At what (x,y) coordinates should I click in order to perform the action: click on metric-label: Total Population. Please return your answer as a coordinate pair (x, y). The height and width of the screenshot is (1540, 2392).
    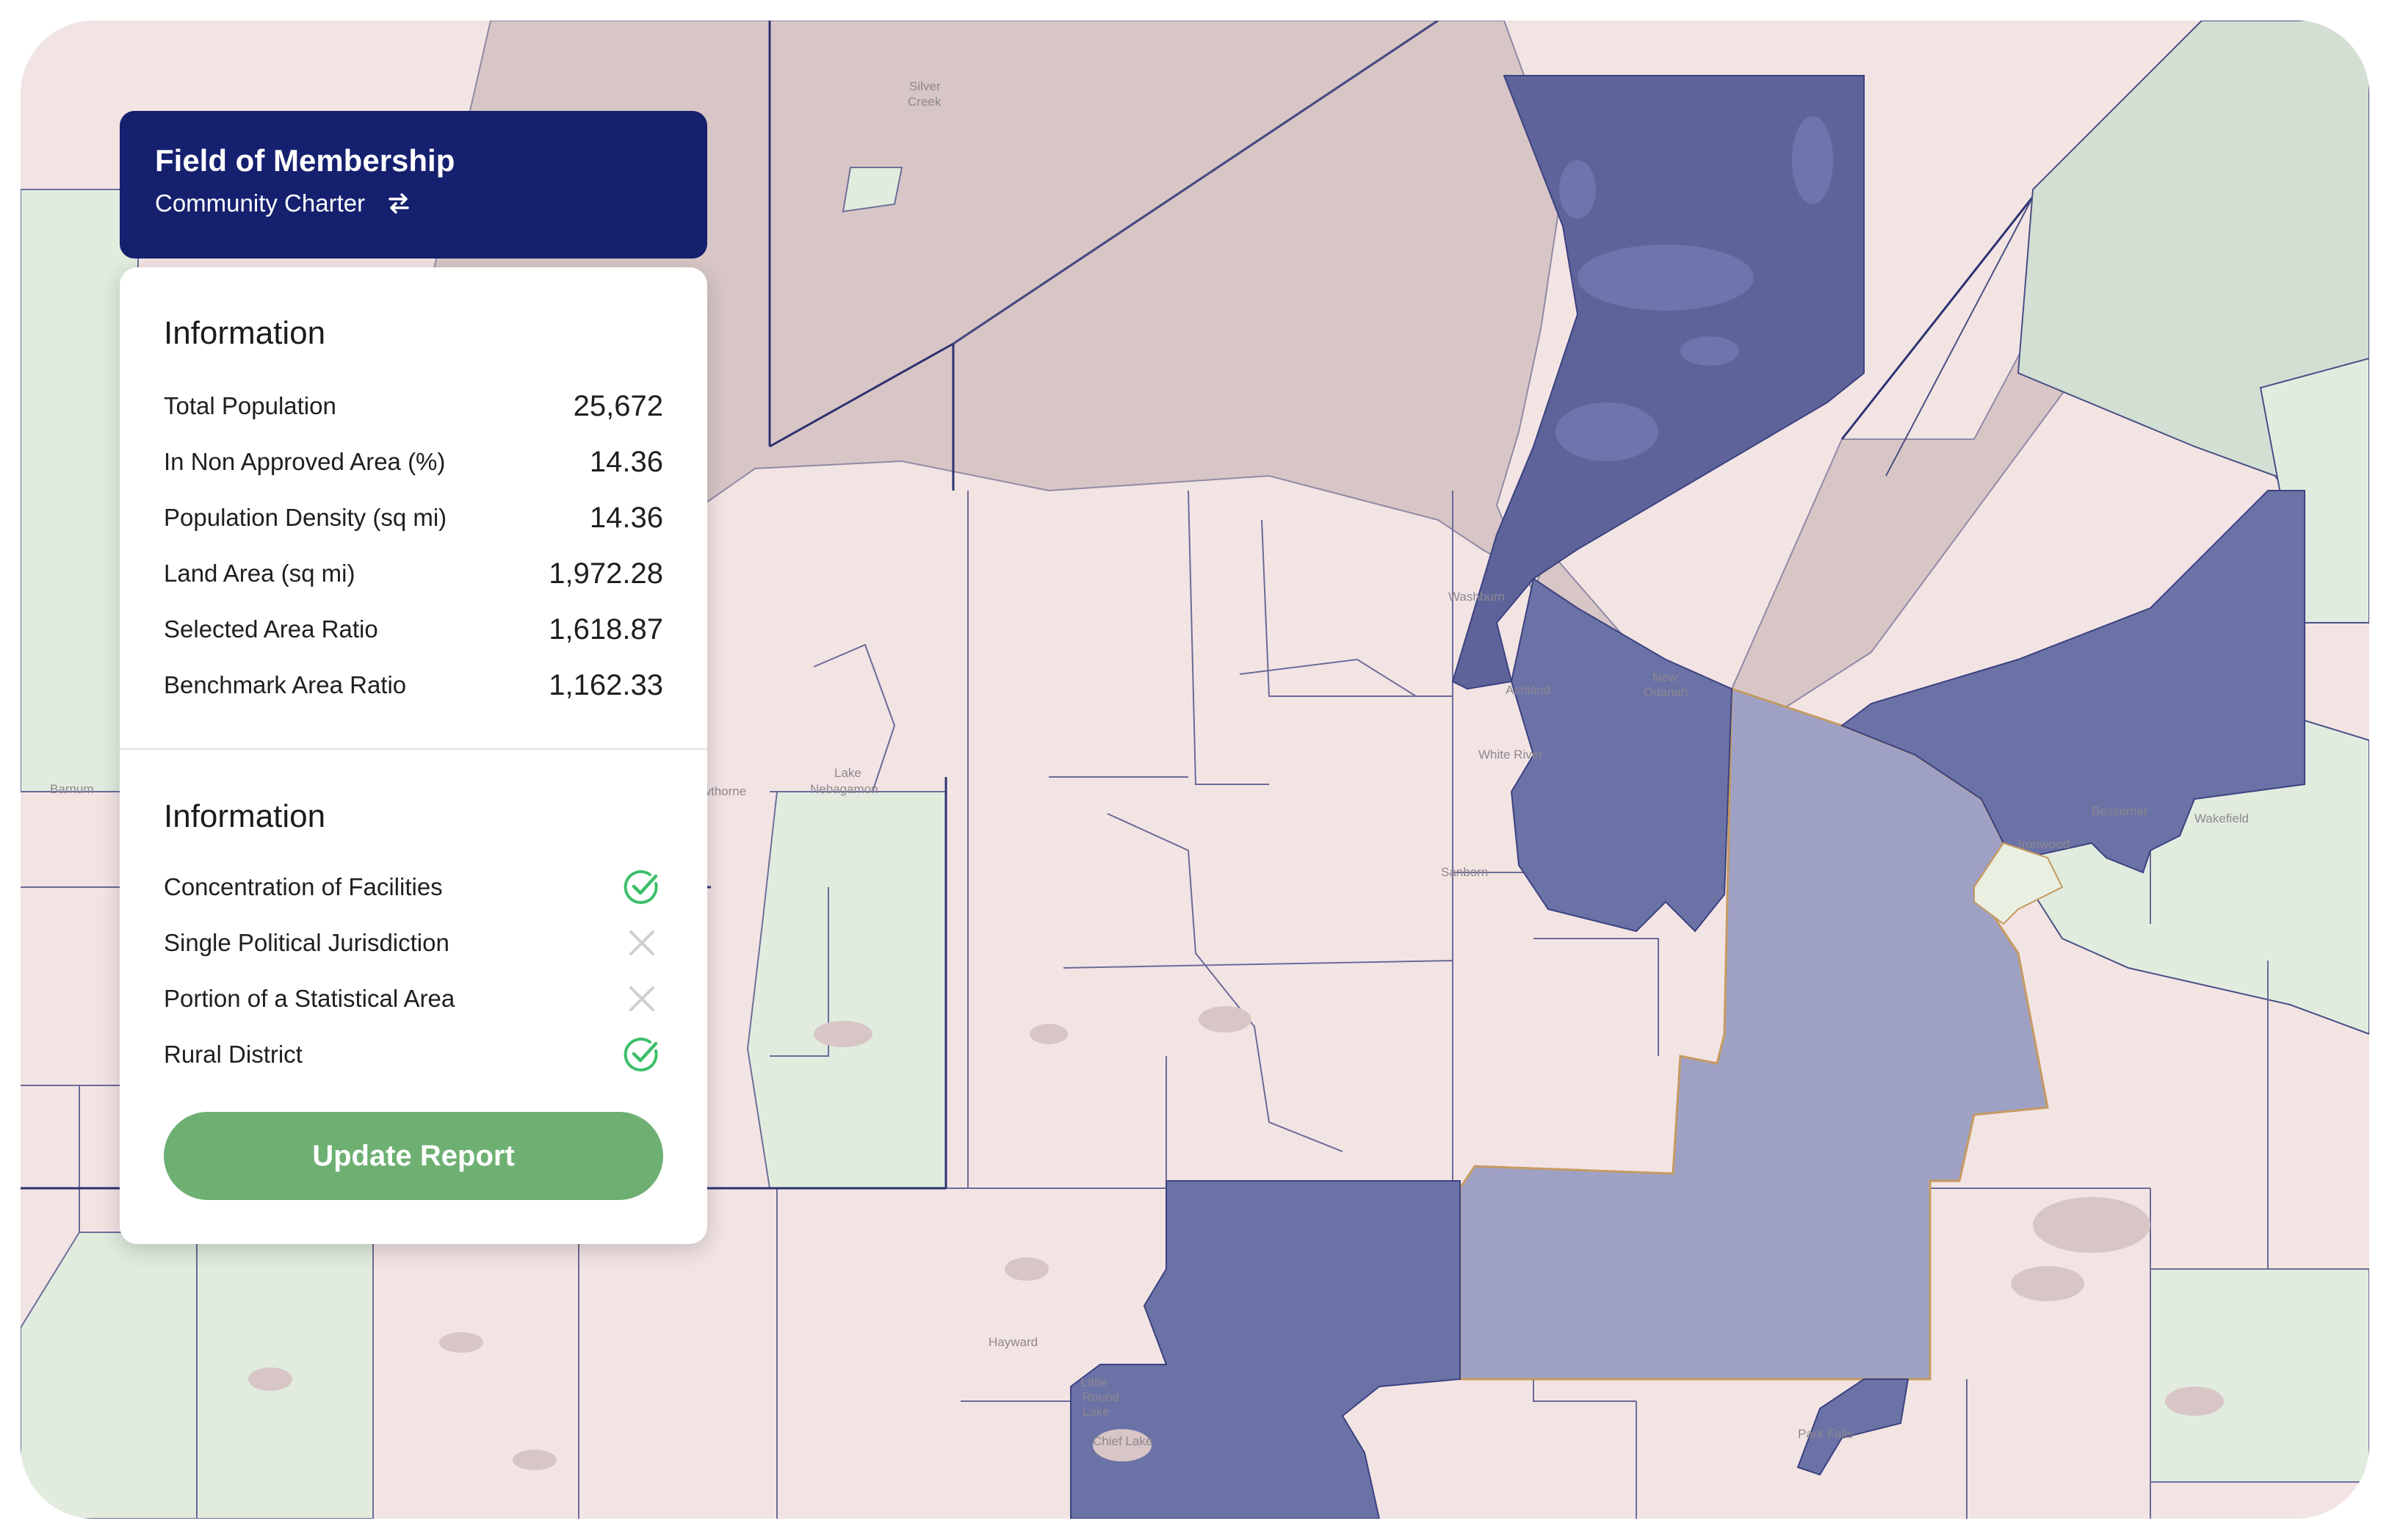
    Looking at the image, I should click on (250, 406).